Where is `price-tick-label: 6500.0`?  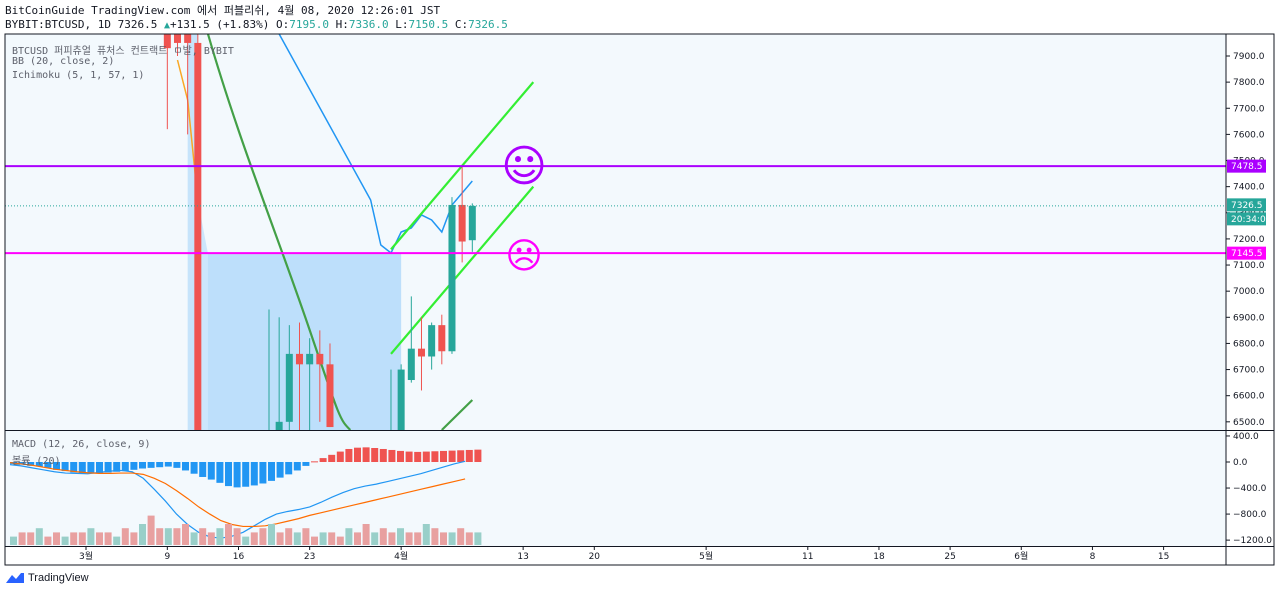 price-tick-label: 6500.0 is located at coordinates (1249, 423).